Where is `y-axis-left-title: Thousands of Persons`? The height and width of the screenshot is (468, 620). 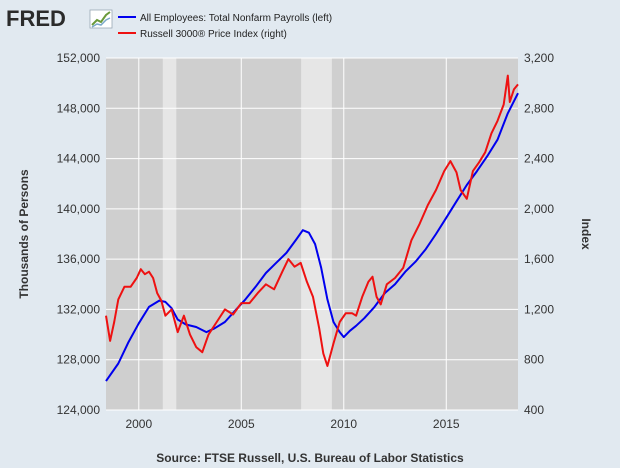
y-axis-left-title: Thousands of Persons is located at coordinates (24, 234).